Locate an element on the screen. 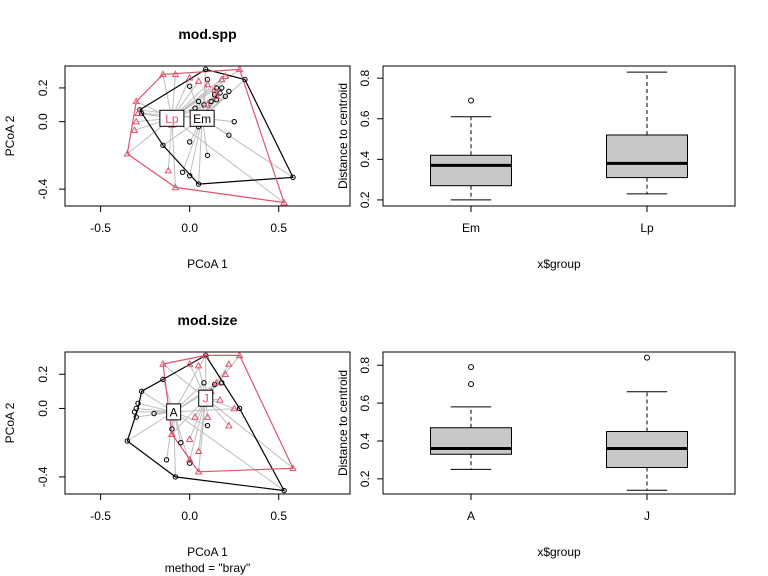 This screenshot has height=576, width=768. box-lp is located at coordinates (647, 133).